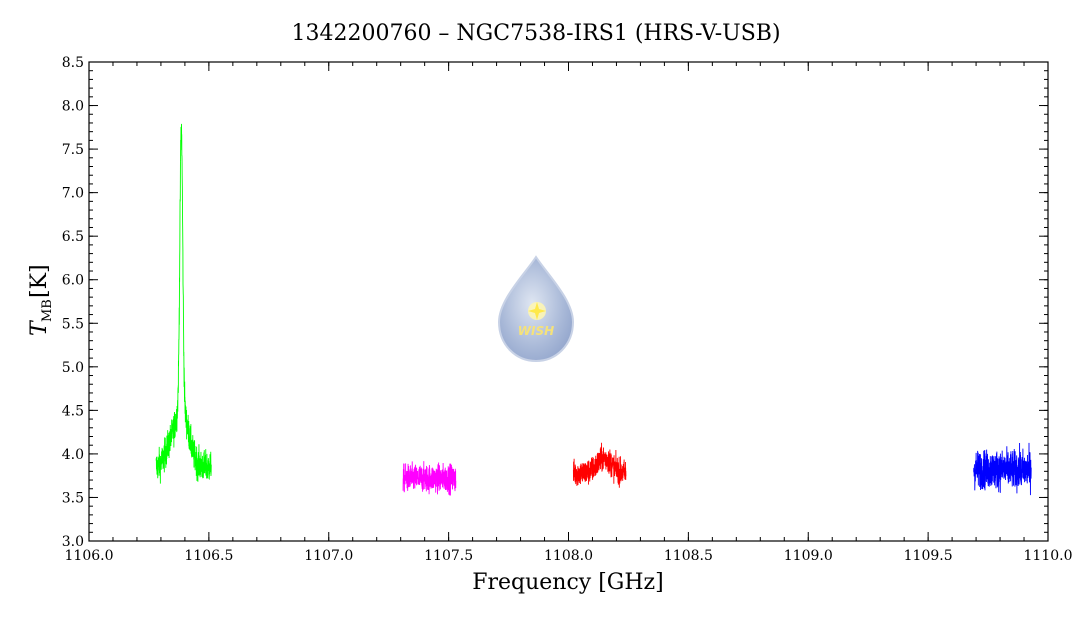  What do you see at coordinates (73, 63) in the screenshot?
I see `y-tick-label: 8.5` at bounding box center [73, 63].